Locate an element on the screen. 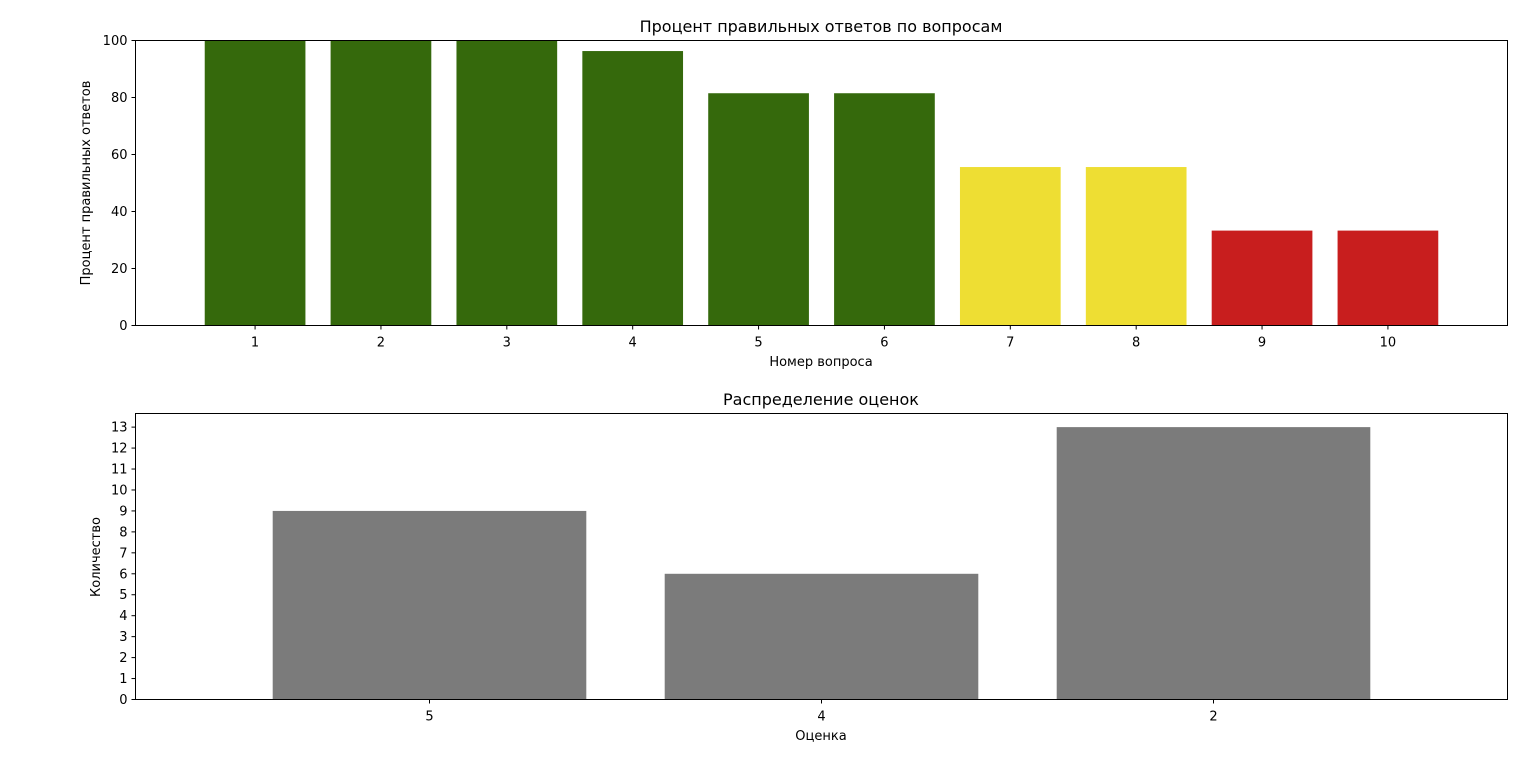 Image resolution: width=1536 pixels, height=762 pixels. y-tick-label: 6 is located at coordinates (123, 574).